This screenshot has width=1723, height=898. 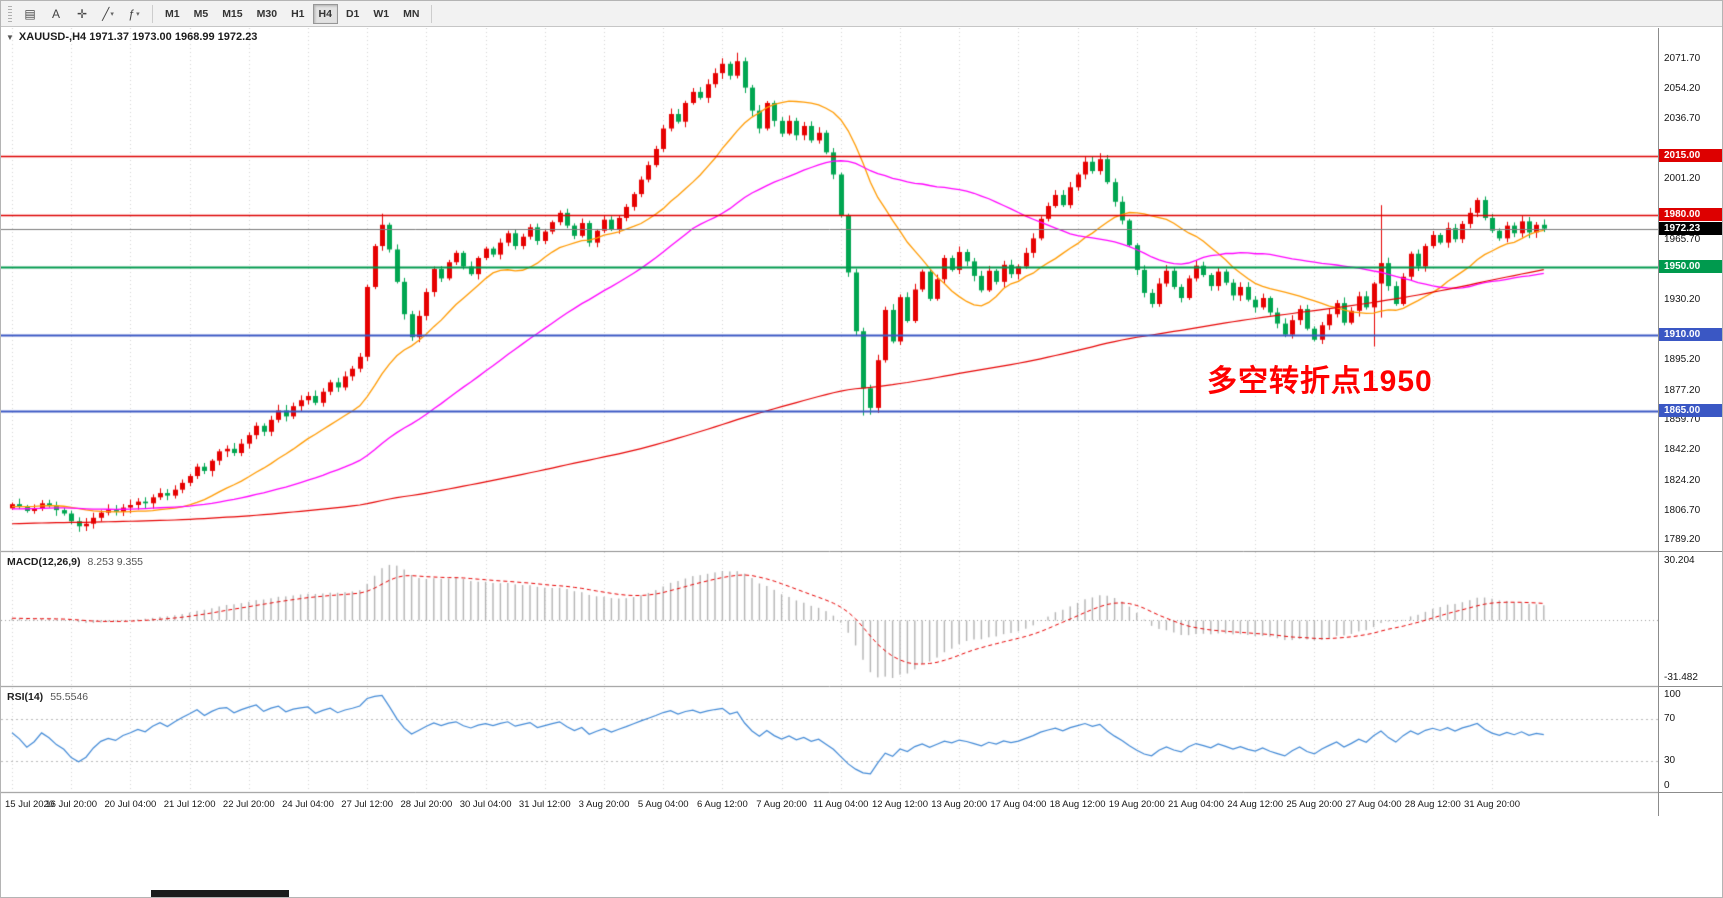 I want to click on axis-tick-label: 100, so click(x=1672, y=694).